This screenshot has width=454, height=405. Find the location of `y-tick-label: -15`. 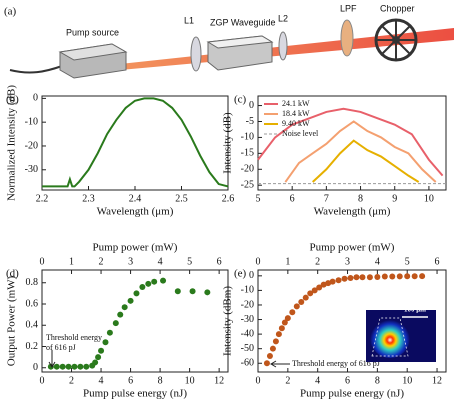

y-tick-label: -15 is located at coordinates (247, 153).